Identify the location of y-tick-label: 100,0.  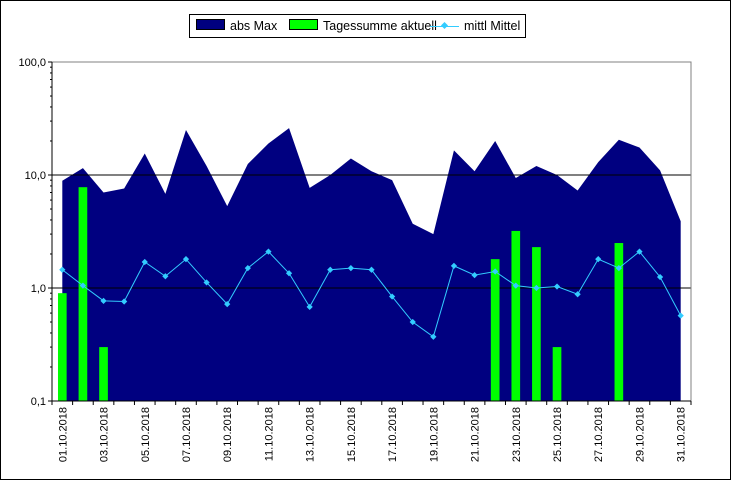
(32, 63).